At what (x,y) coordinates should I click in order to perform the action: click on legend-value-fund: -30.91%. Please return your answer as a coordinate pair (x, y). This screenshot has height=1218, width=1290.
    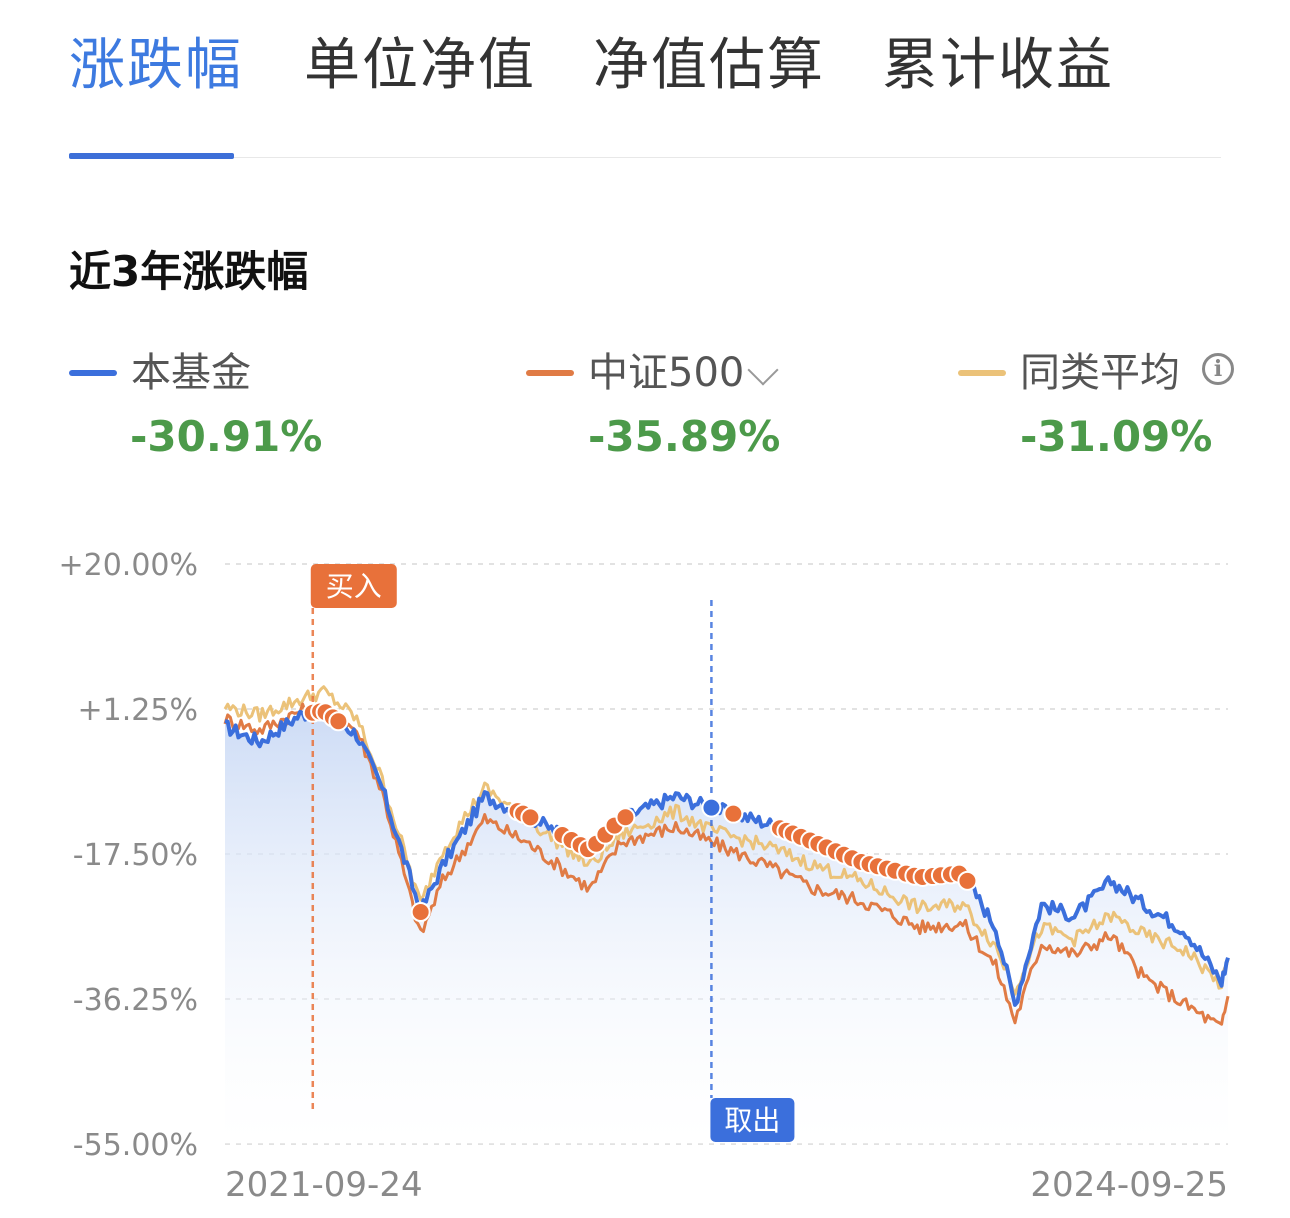
    Looking at the image, I should click on (226, 436).